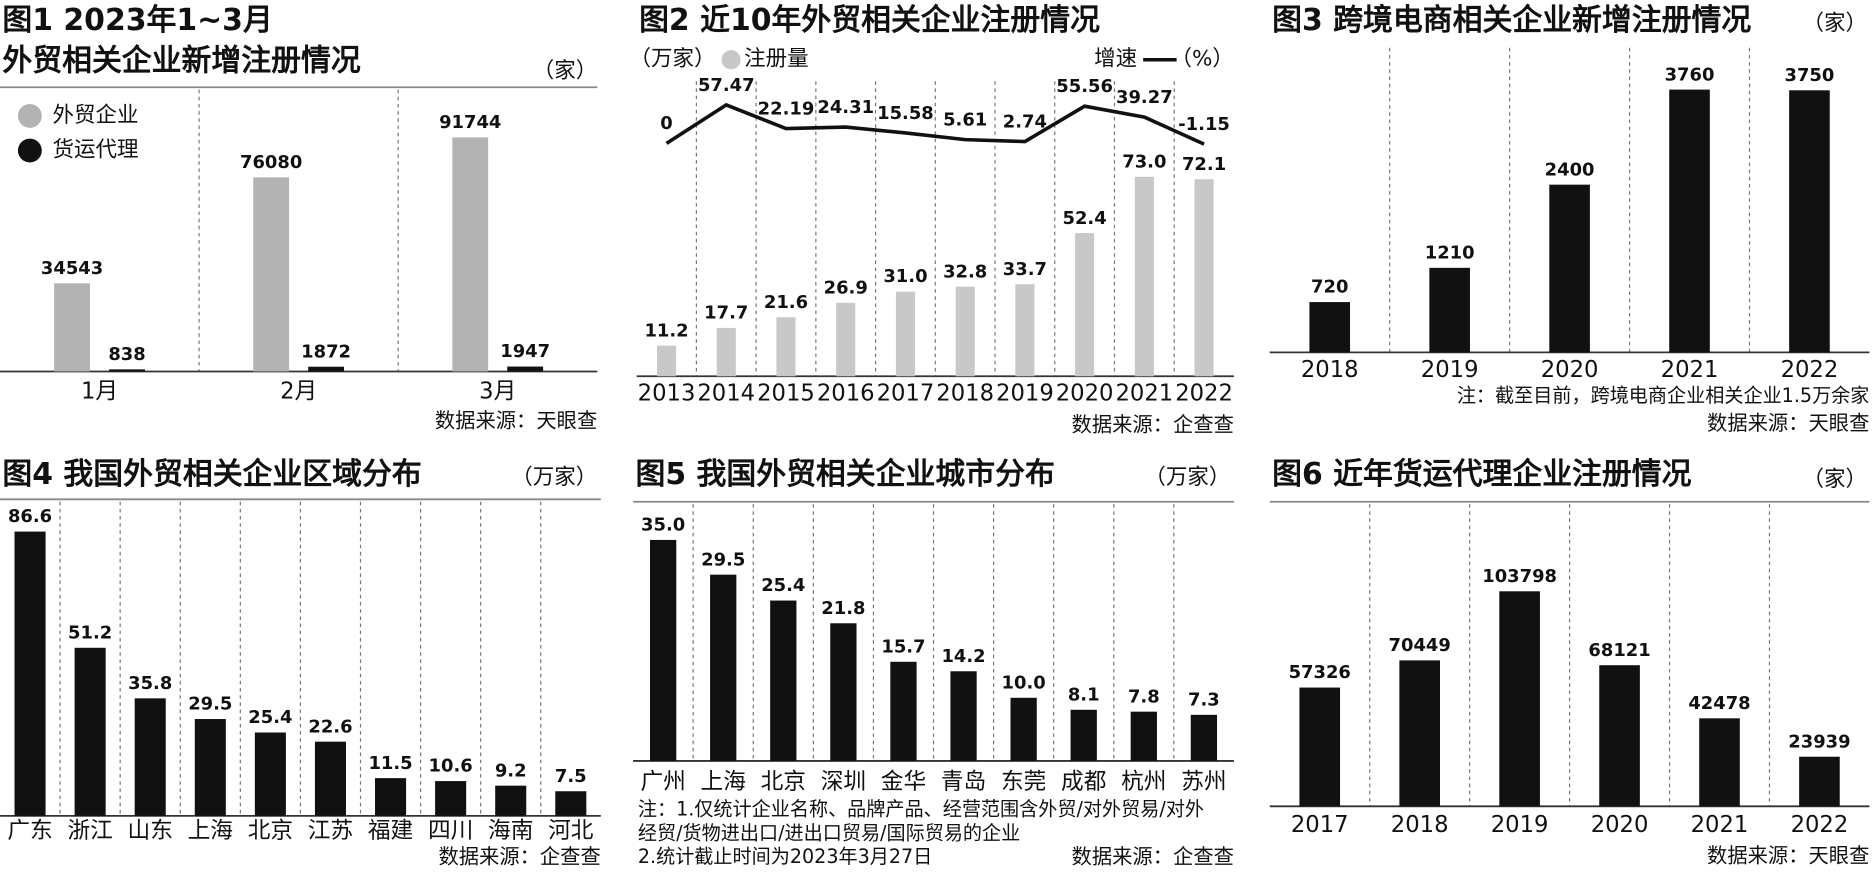 This screenshot has width=1873, height=882. What do you see at coordinates (1023, 782) in the screenshot?
I see `x-tick-label: 东莞` at bounding box center [1023, 782].